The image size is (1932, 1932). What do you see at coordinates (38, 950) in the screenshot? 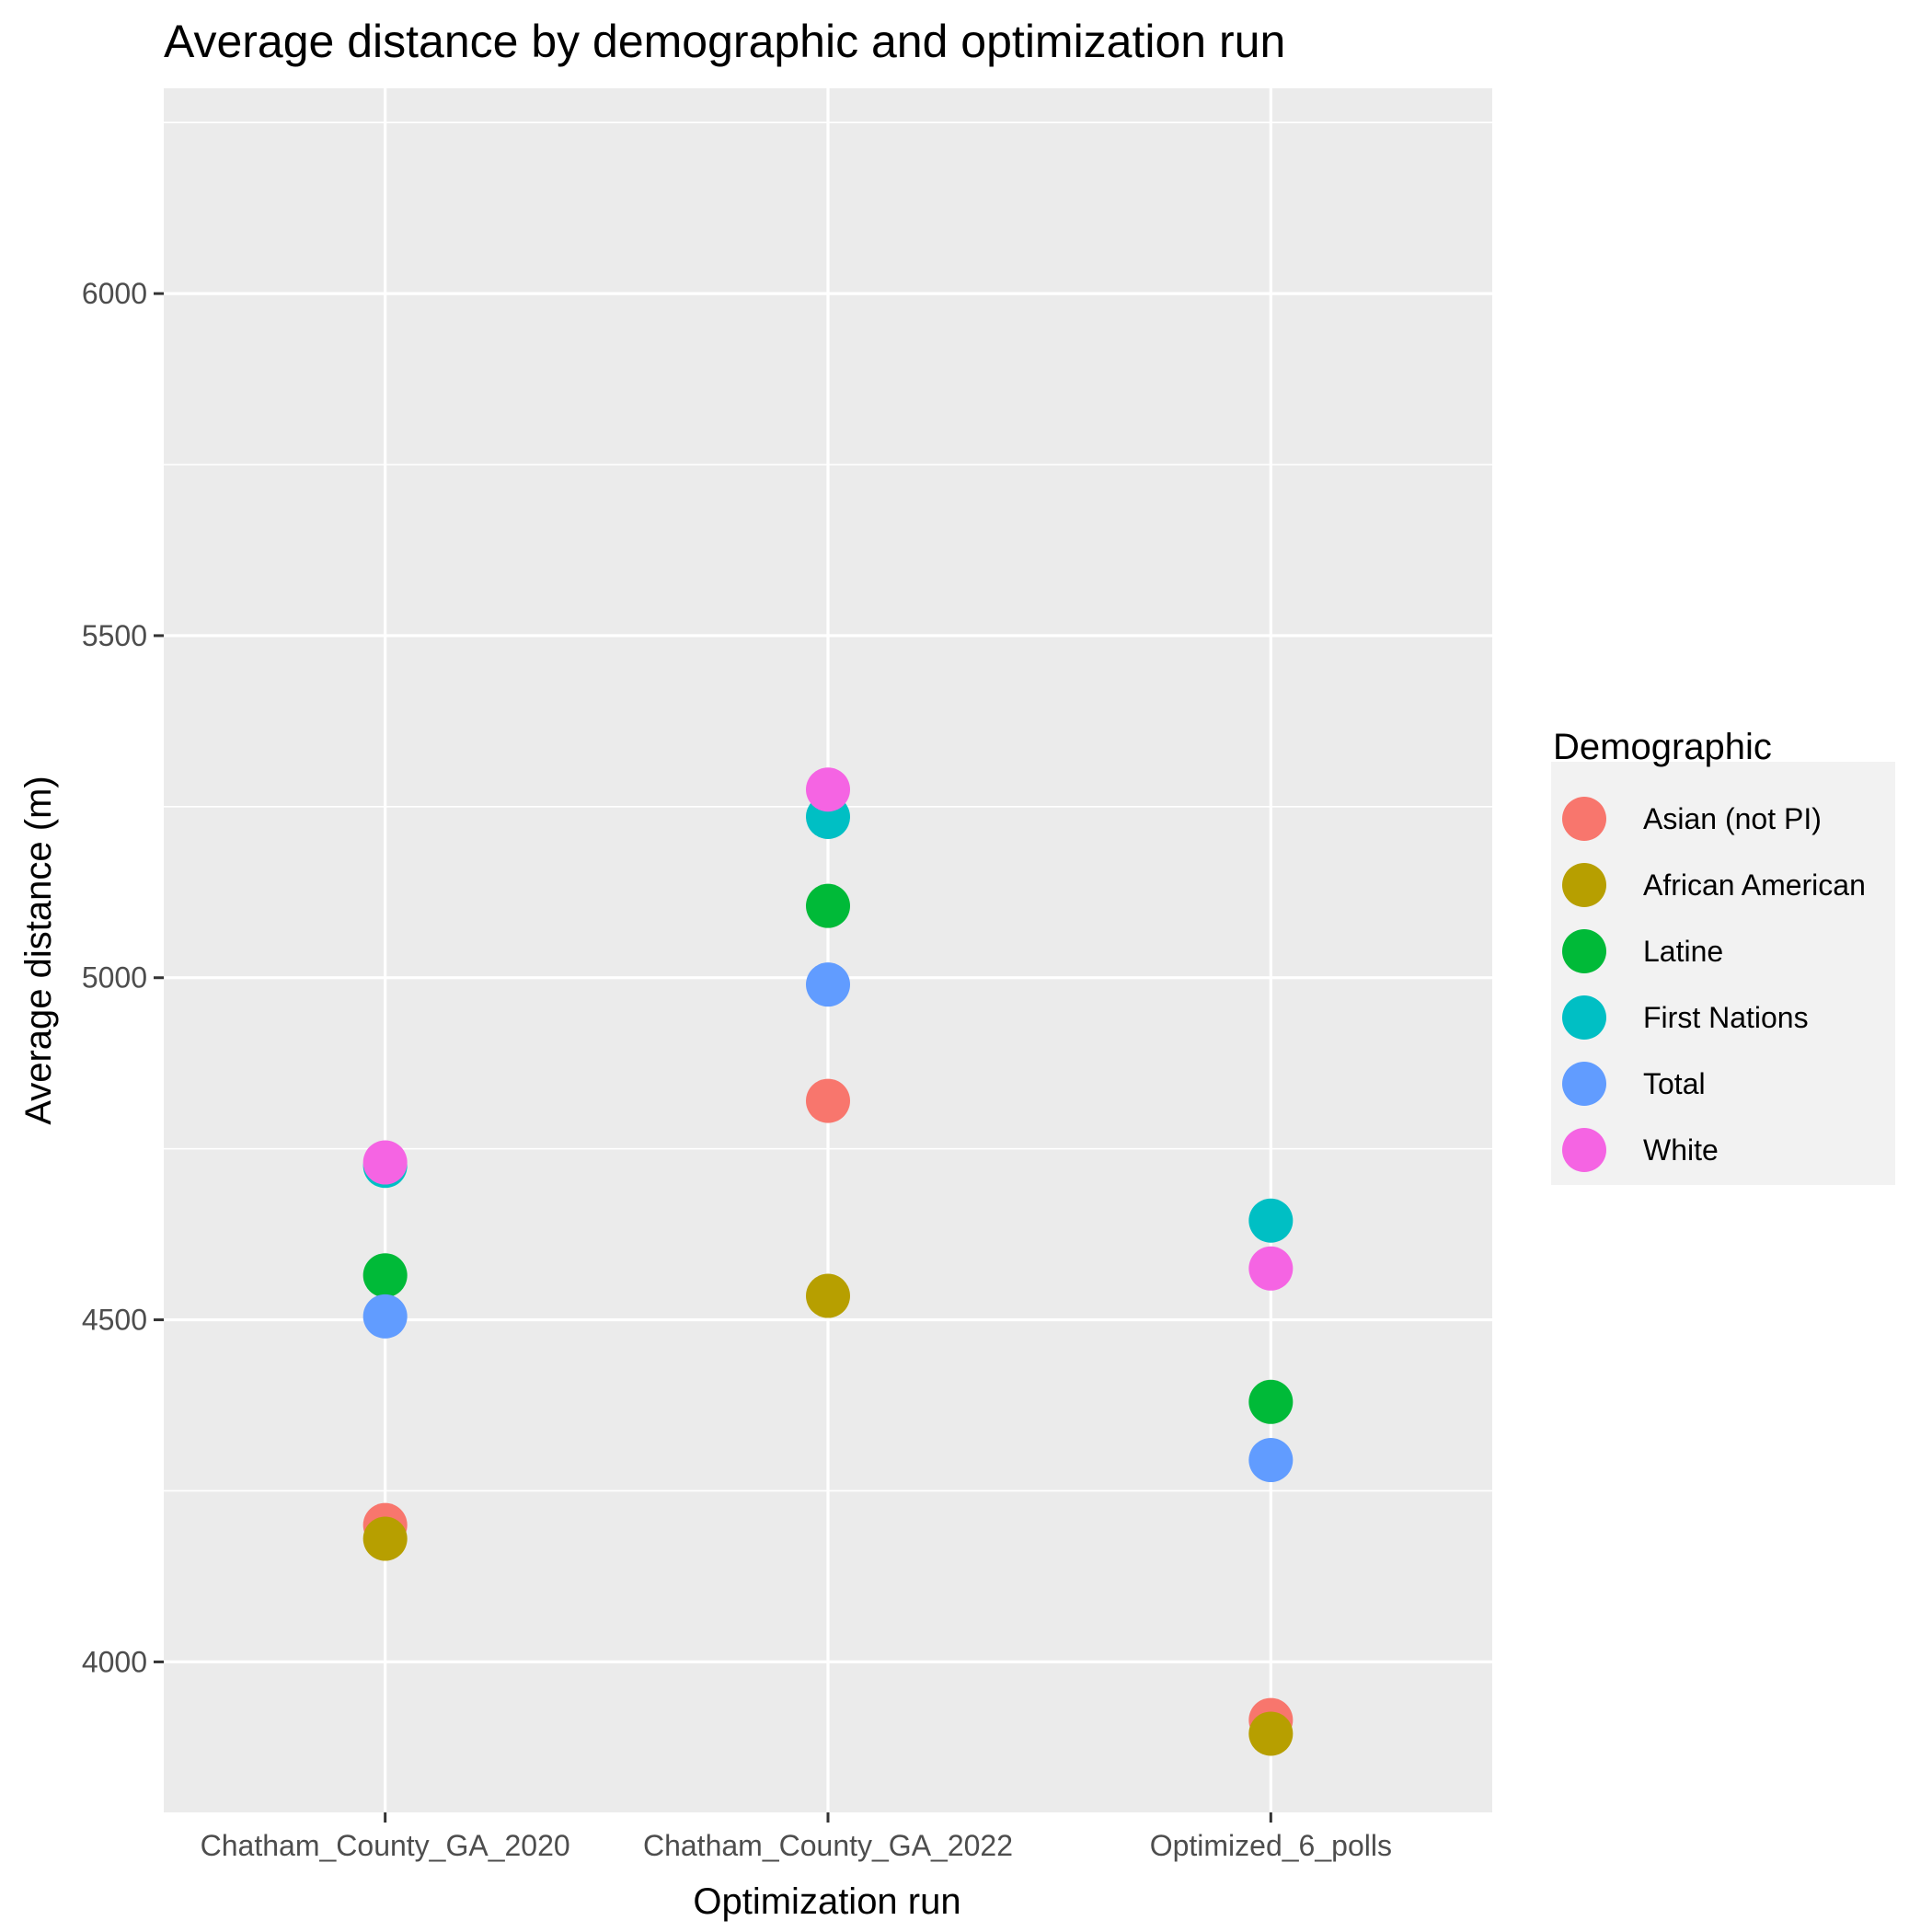
I see `y-axis-title: Average distance (m)` at bounding box center [38, 950].